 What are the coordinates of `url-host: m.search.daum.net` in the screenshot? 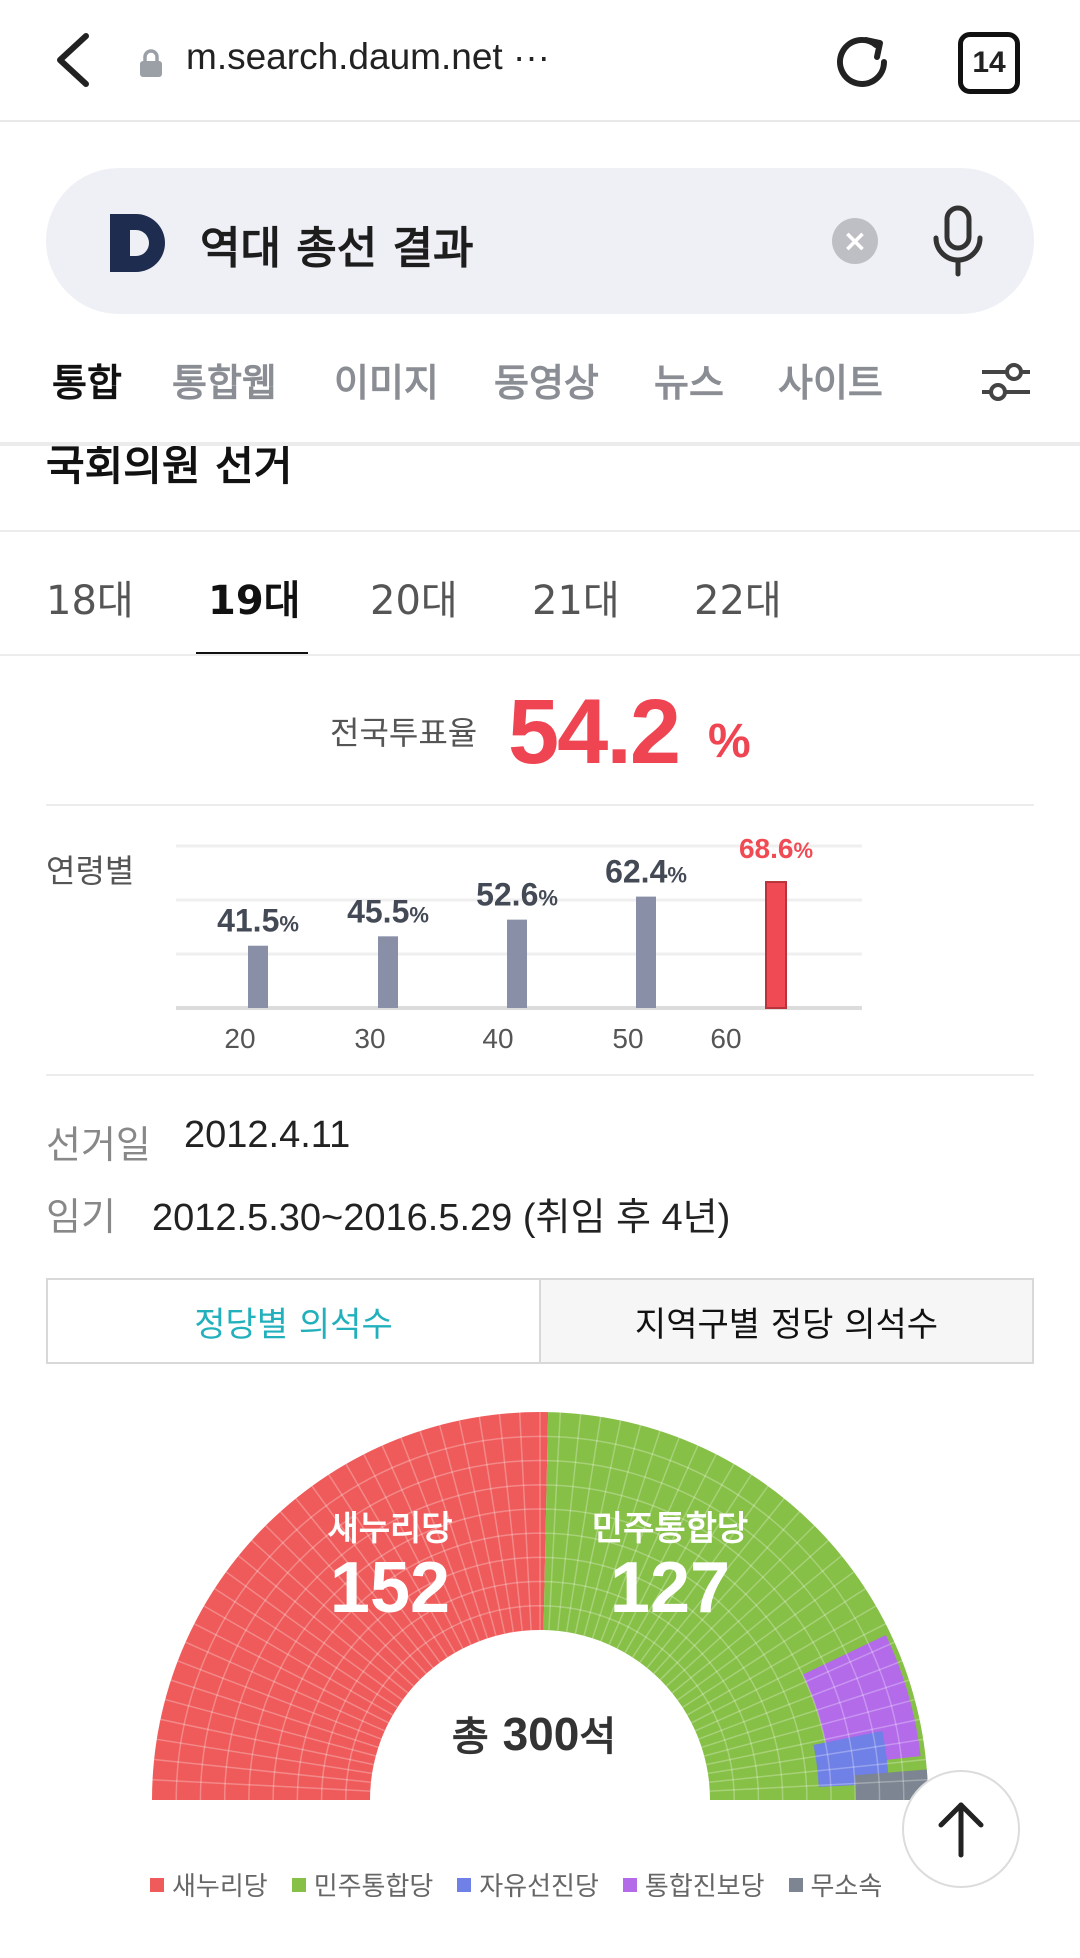 It's located at (344, 56).